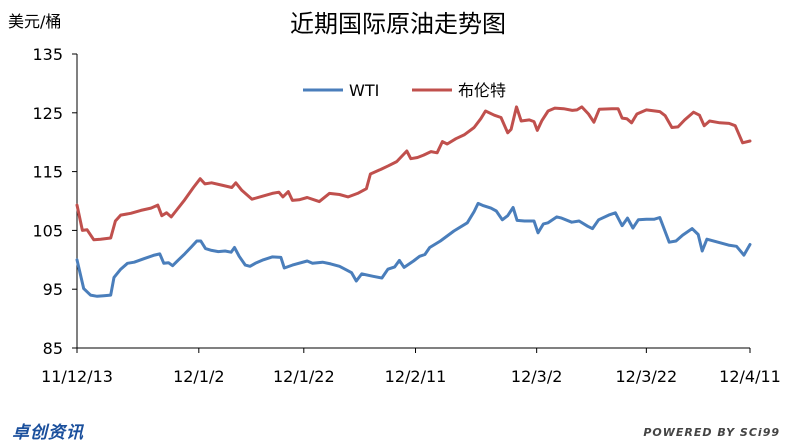 Image resolution: width=794 pixels, height=447 pixels. I want to click on legend: WTI 布伦特, so click(404, 90).